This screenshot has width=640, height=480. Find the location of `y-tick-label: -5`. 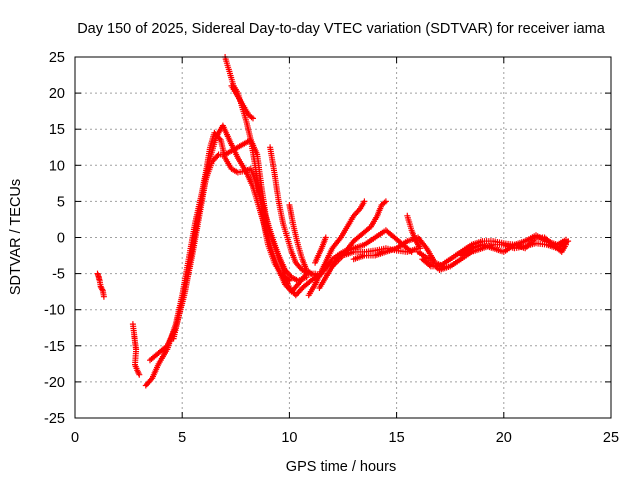

y-tick-label: -5 is located at coordinates (58, 275).